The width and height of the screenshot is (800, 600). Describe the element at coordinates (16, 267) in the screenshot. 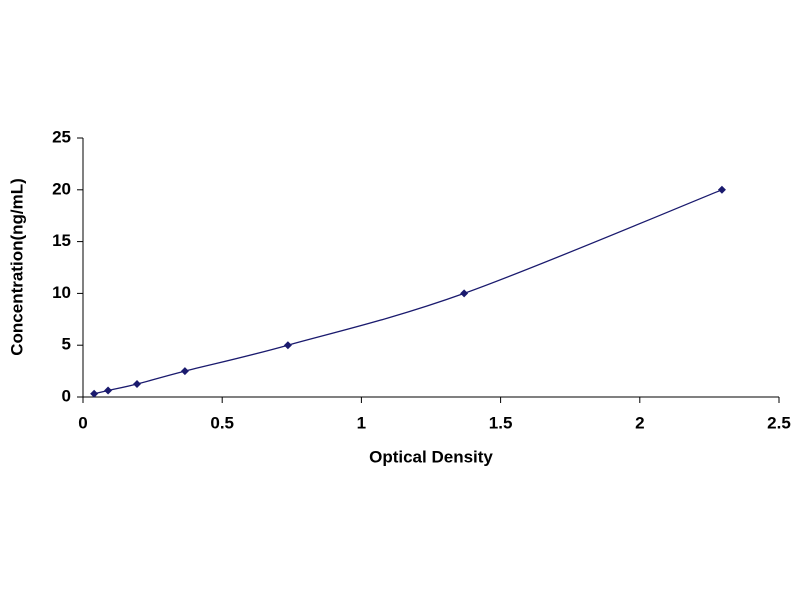

I see `y-axis-title: Concentration(ng/mL)` at that location.